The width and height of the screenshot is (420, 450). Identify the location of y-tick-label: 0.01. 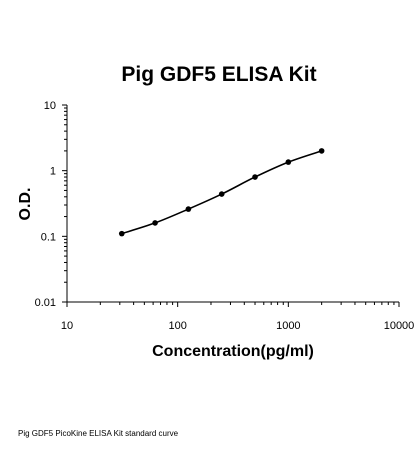
(45, 303).